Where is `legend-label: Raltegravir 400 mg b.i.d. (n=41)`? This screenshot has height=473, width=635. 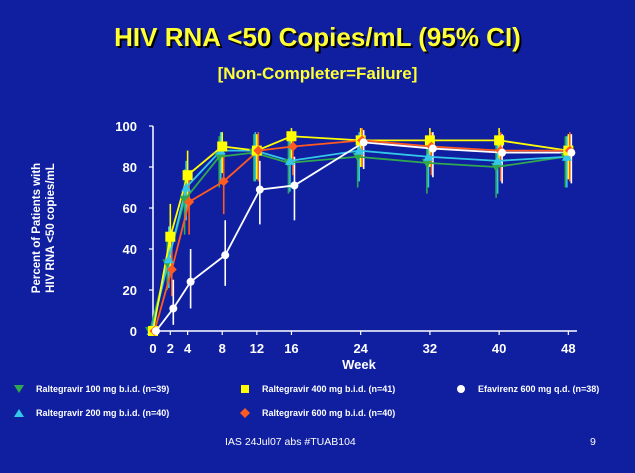 legend-label: Raltegravir 400 mg b.i.d. (n=41) is located at coordinates (329, 389).